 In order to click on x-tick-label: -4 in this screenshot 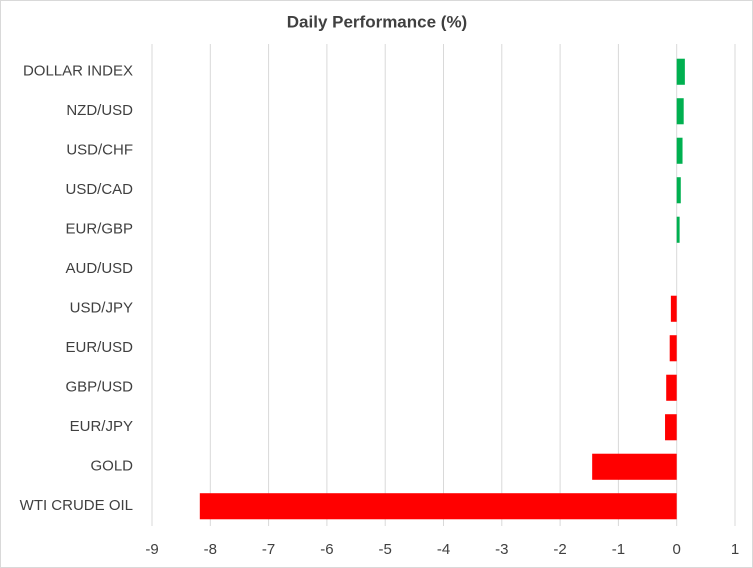, I will do `click(443, 549)`.